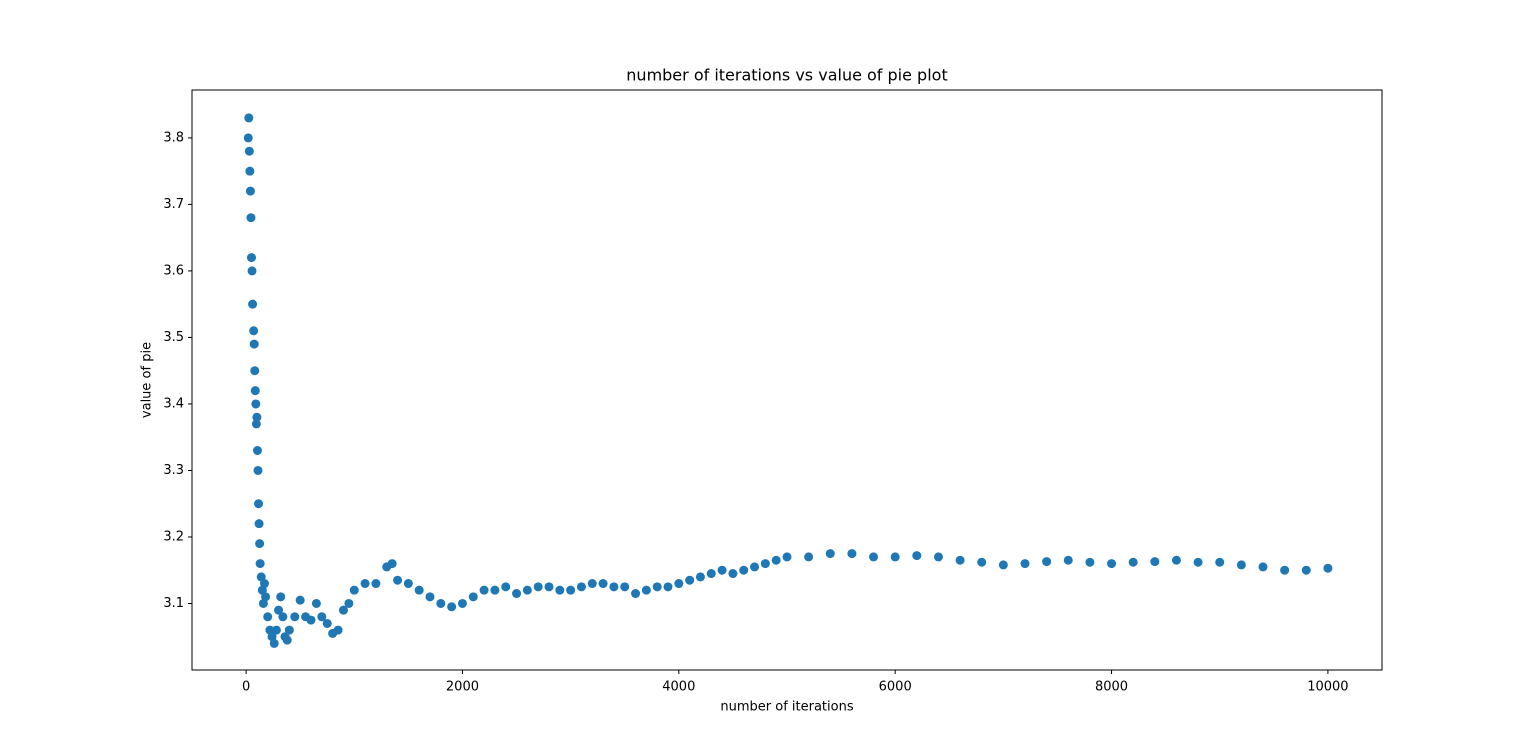 This screenshot has height=754, width=1536. Describe the element at coordinates (246, 687) in the screenshot. I see `x-tick-label: 0` at that location.